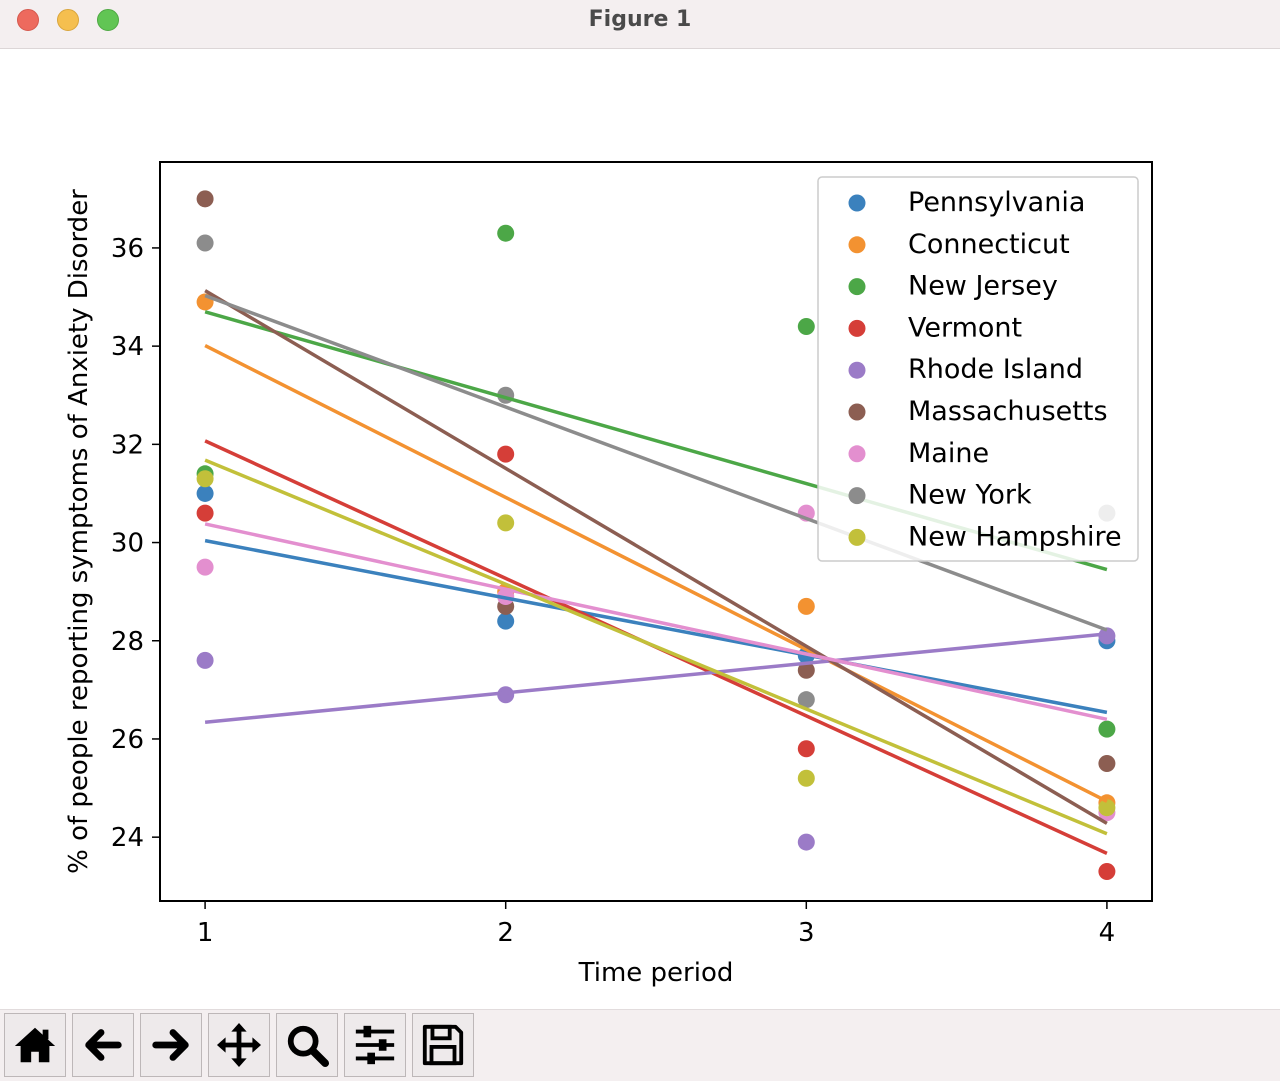  I want to click on y-tick-label: 30, so click(127, 544).